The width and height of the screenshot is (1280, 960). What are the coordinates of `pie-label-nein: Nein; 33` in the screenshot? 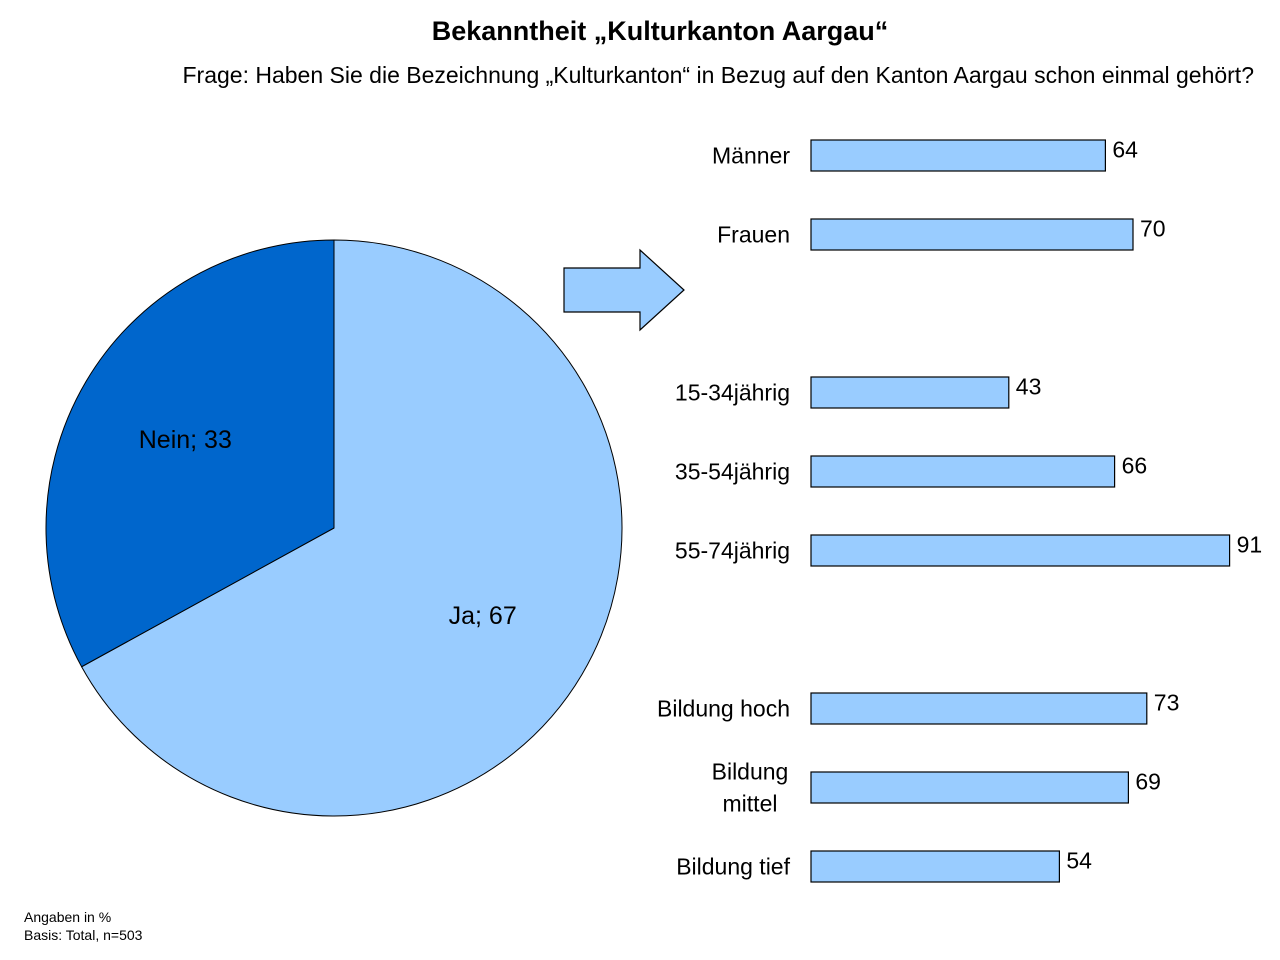 It's located at (185, 440).